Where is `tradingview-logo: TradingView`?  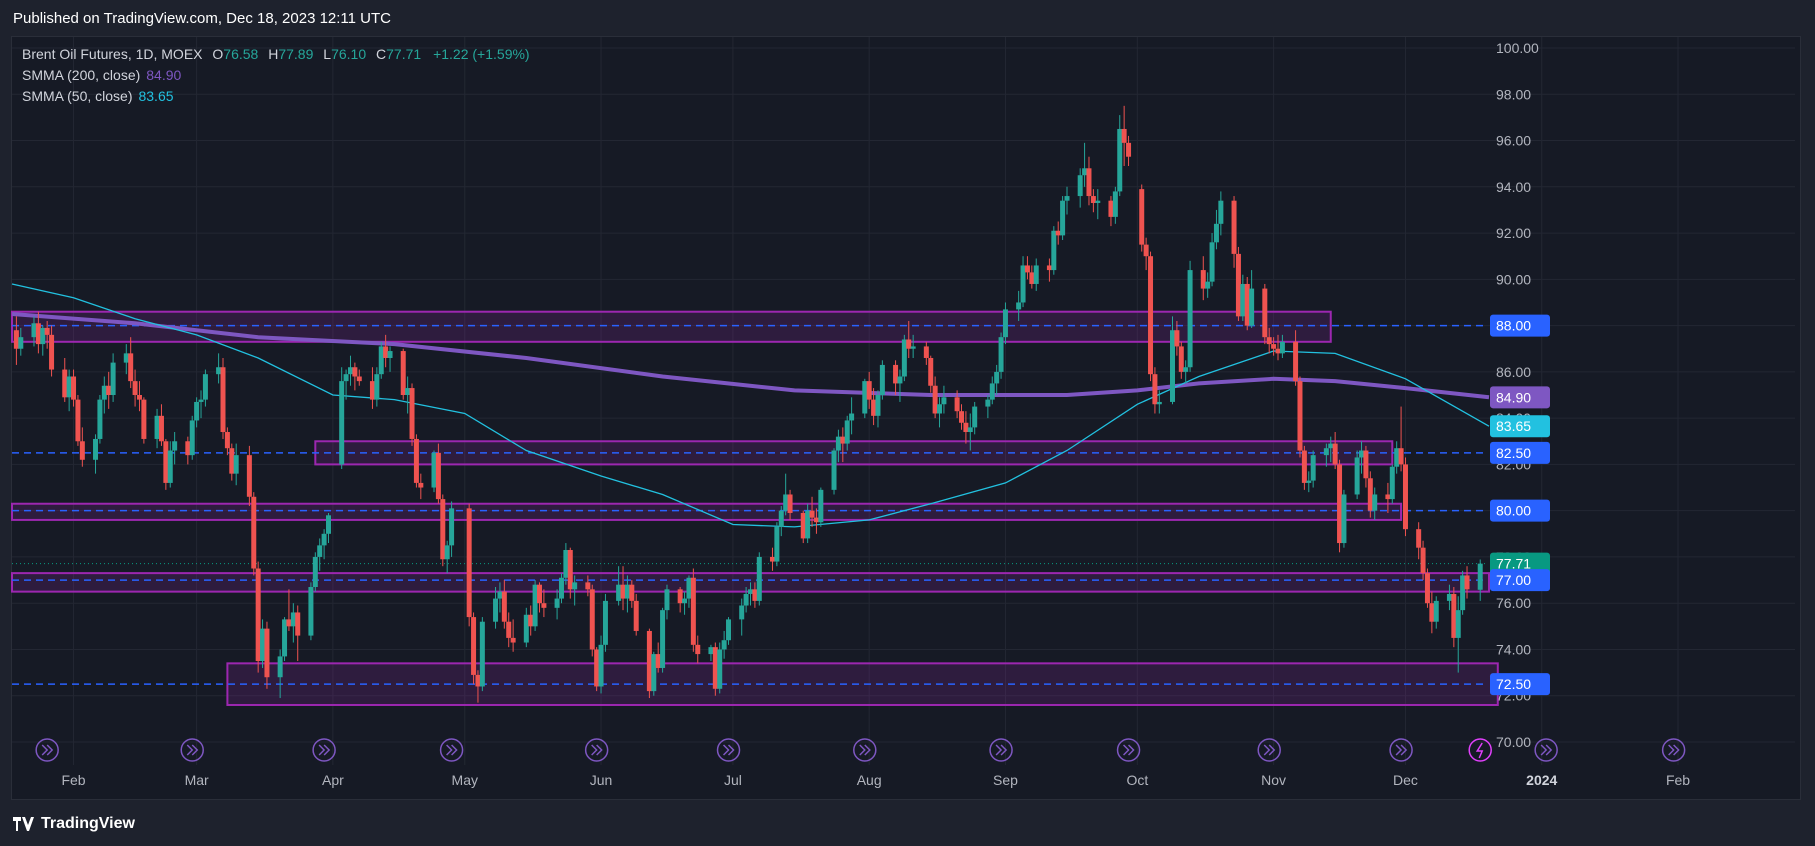
tradingview-logo: TradingView is located at coordinates (74, 824).